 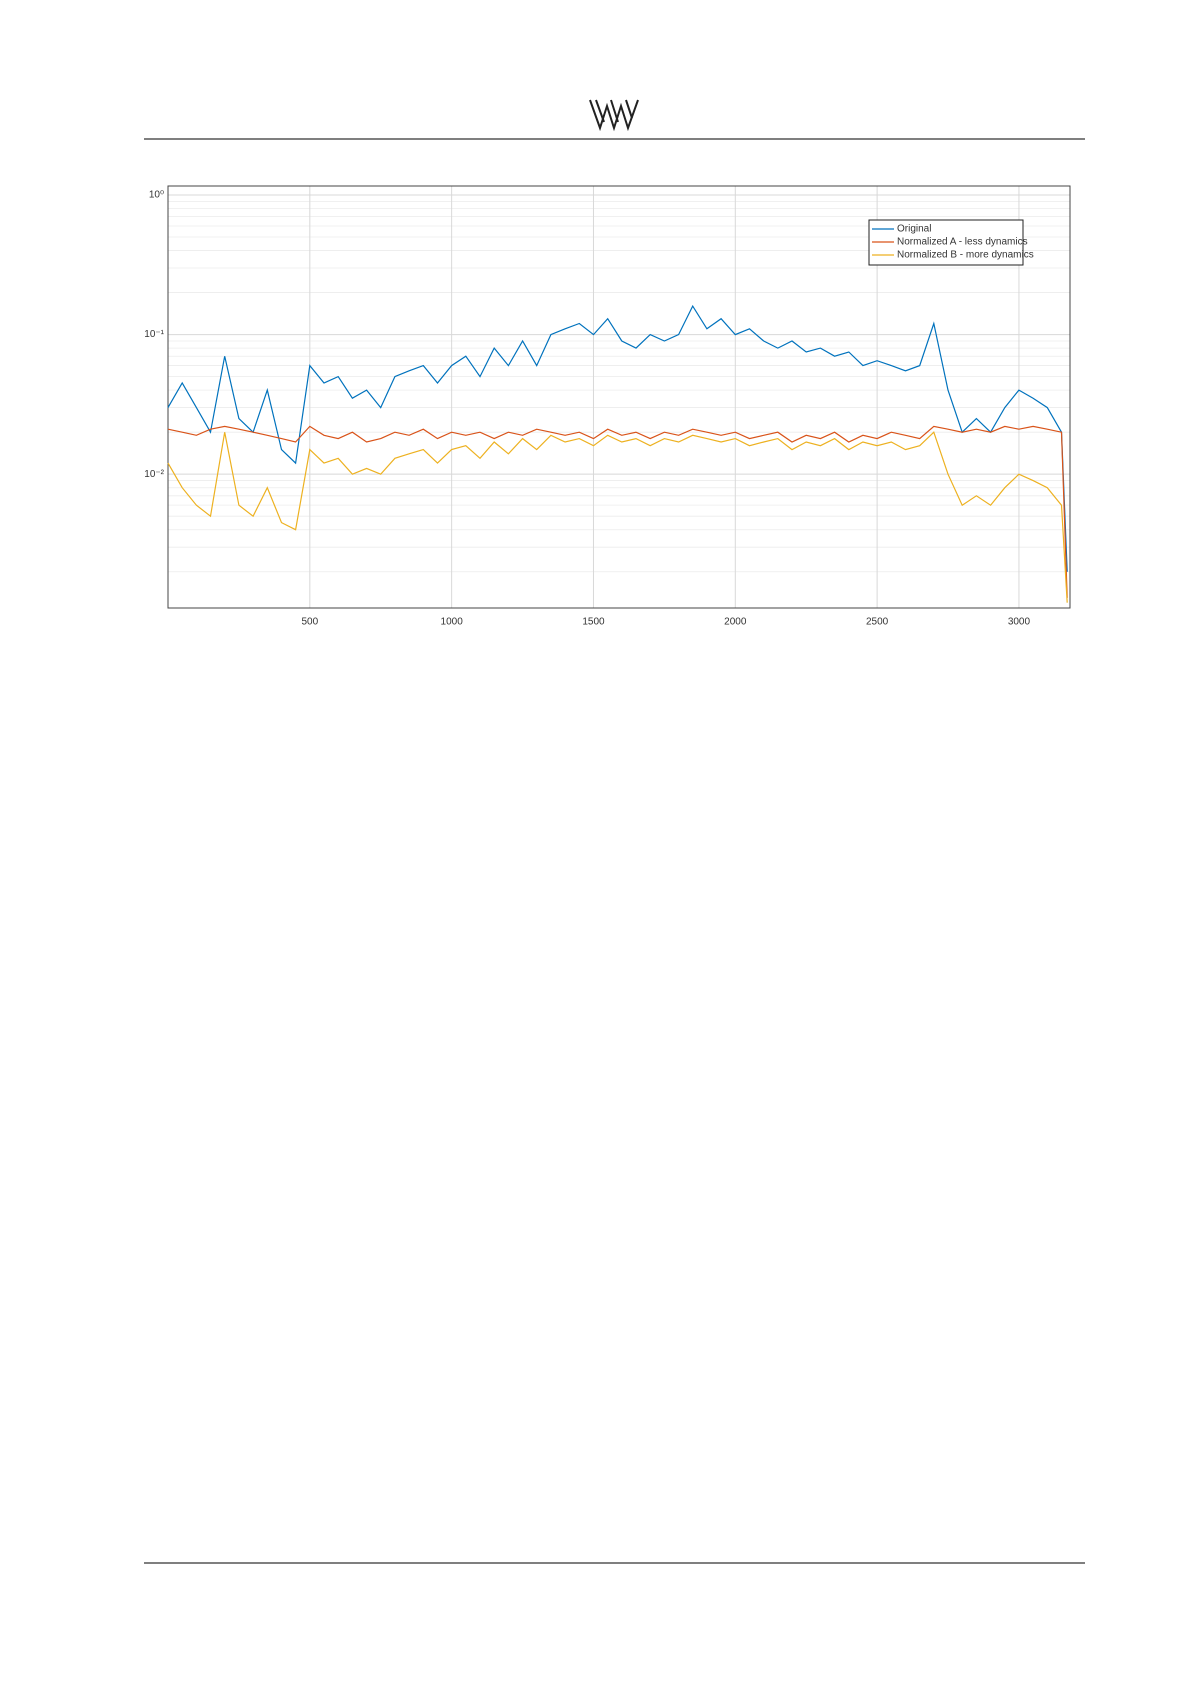 I want to click on x-tick-label: 2500, so click(x=877, y=622).